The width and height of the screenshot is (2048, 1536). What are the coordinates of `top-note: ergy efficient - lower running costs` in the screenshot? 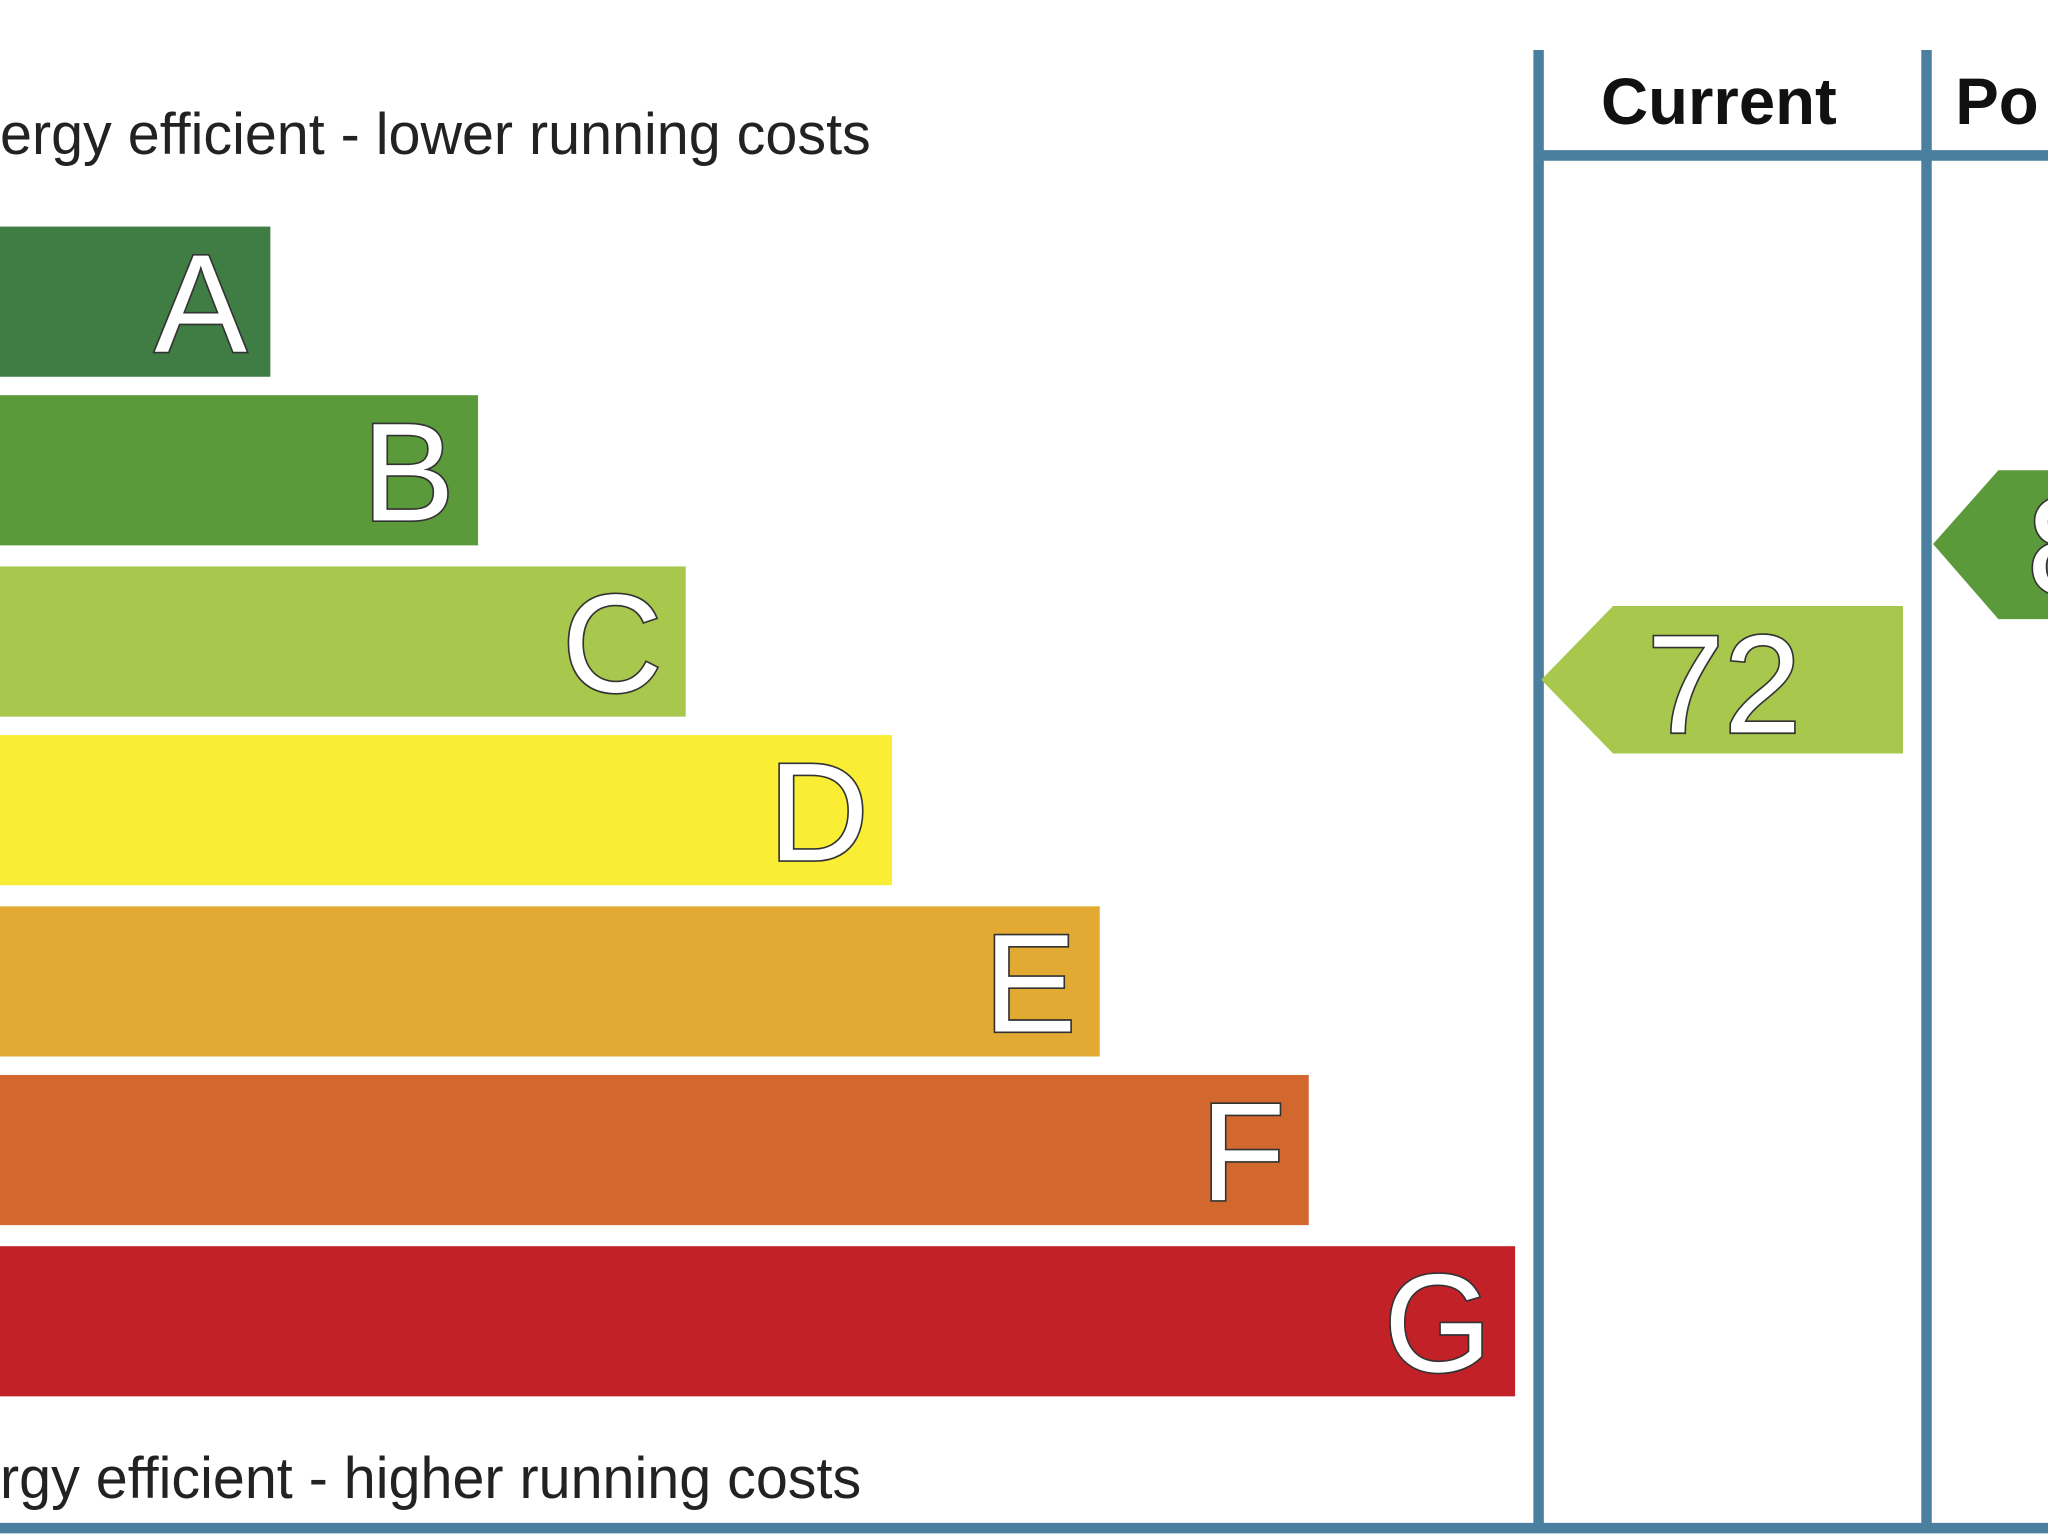 It's located at (435, 135).